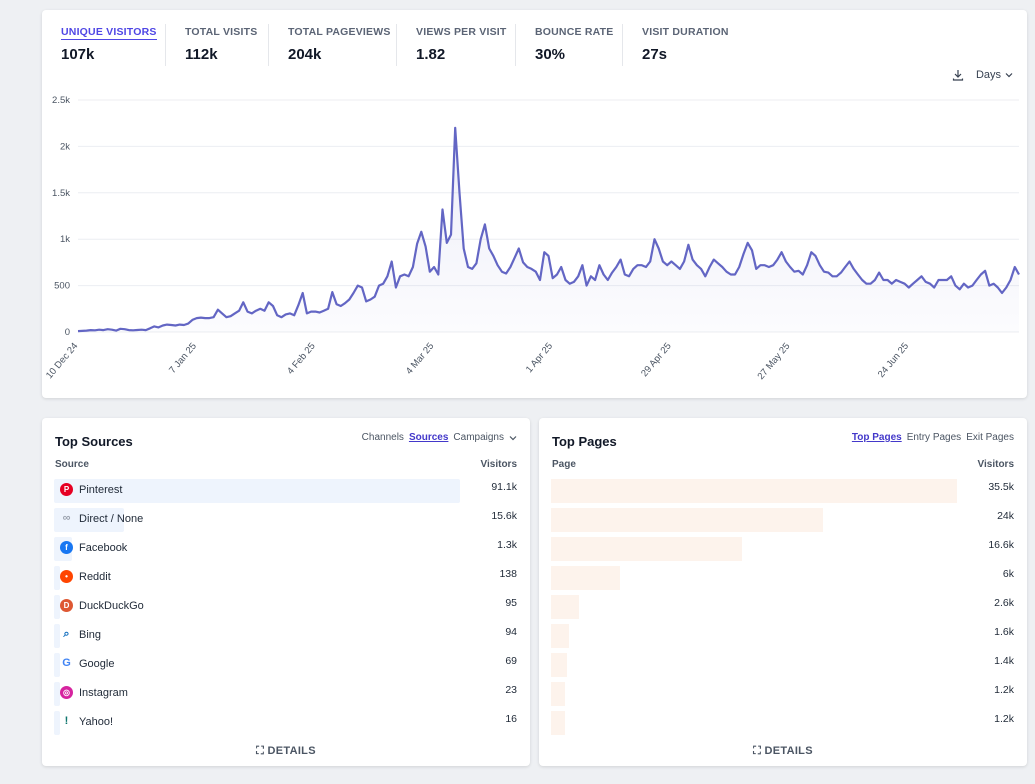  What do you see at coordinates (93, 547) in the screenshot?
I see `source-label: f Facebook` at bounding box center [93, 547].